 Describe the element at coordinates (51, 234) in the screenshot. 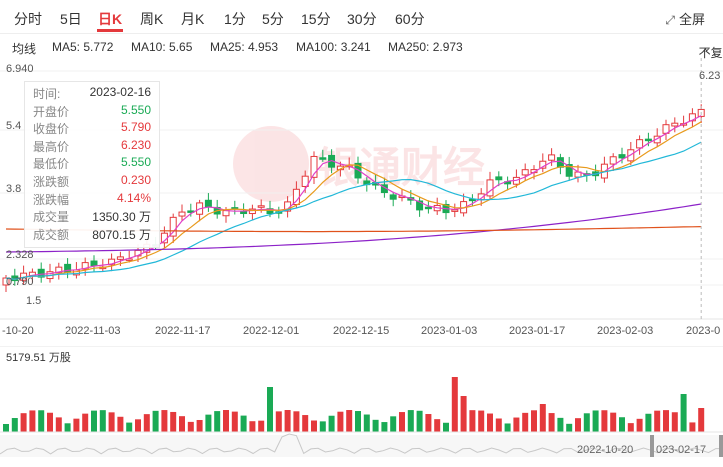

I see `info-key: 成交额` at that location.